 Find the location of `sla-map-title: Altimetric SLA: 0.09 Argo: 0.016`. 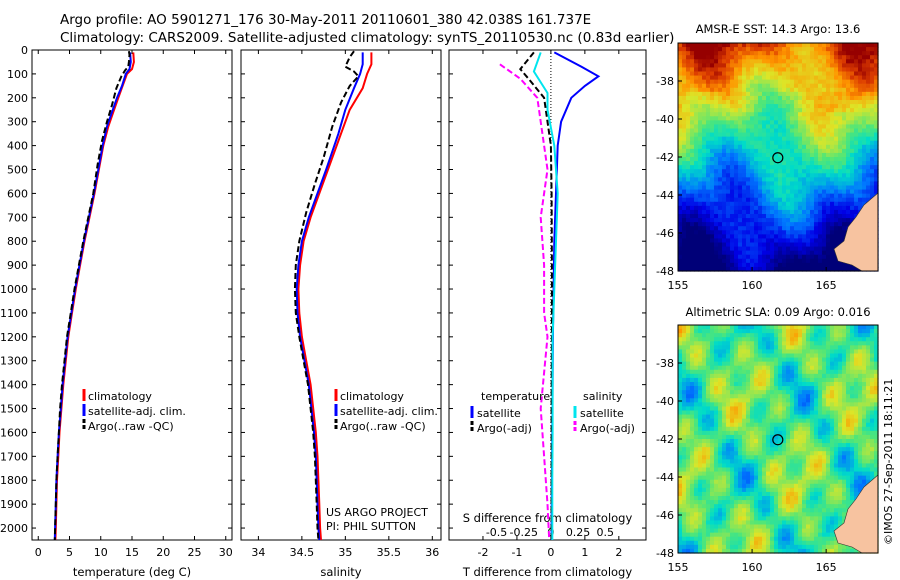

sla-map-title: Altimetric SLA: 0.09 Argo: 0.016 is located at coordinates (777, 312).